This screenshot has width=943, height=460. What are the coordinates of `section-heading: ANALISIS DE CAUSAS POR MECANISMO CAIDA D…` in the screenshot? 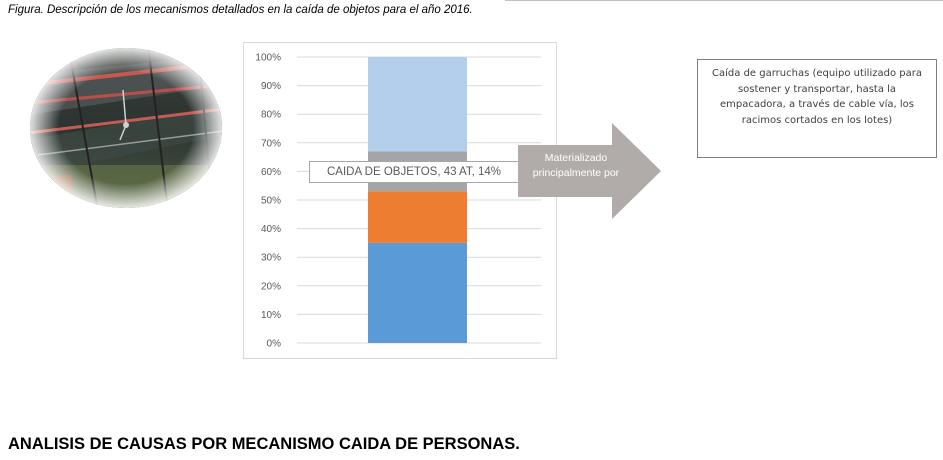 It's located at (264, 444).